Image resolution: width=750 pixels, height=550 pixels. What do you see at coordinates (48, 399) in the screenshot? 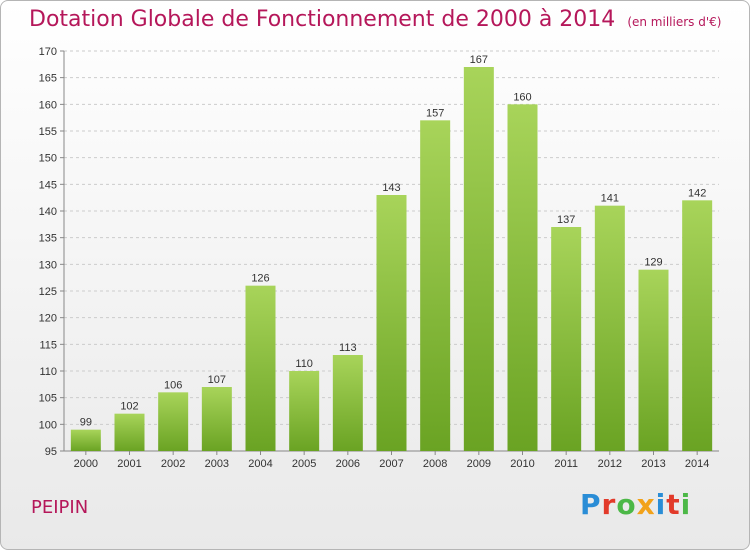
I see `y-tick-label: 105` at bounding box center [48, 399].